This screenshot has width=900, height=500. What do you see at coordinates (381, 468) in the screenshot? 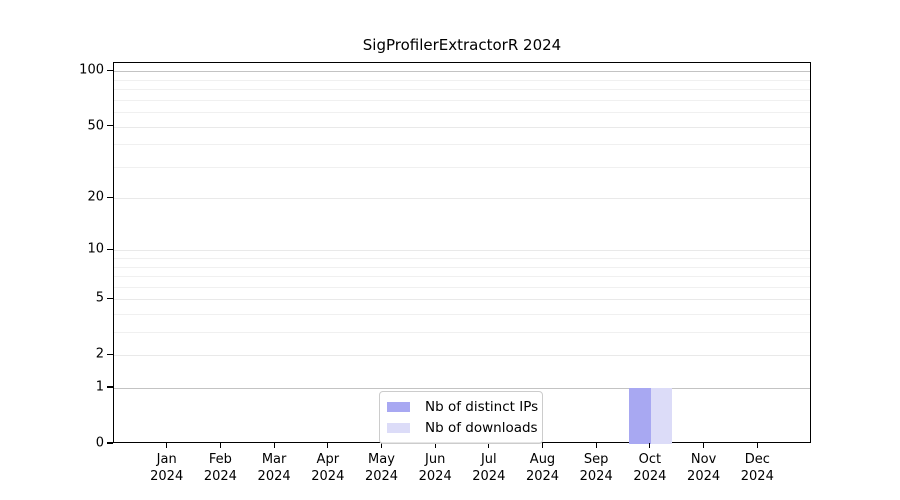
I see `x-tick-label: May 2024` at bounding box center [381, 468].